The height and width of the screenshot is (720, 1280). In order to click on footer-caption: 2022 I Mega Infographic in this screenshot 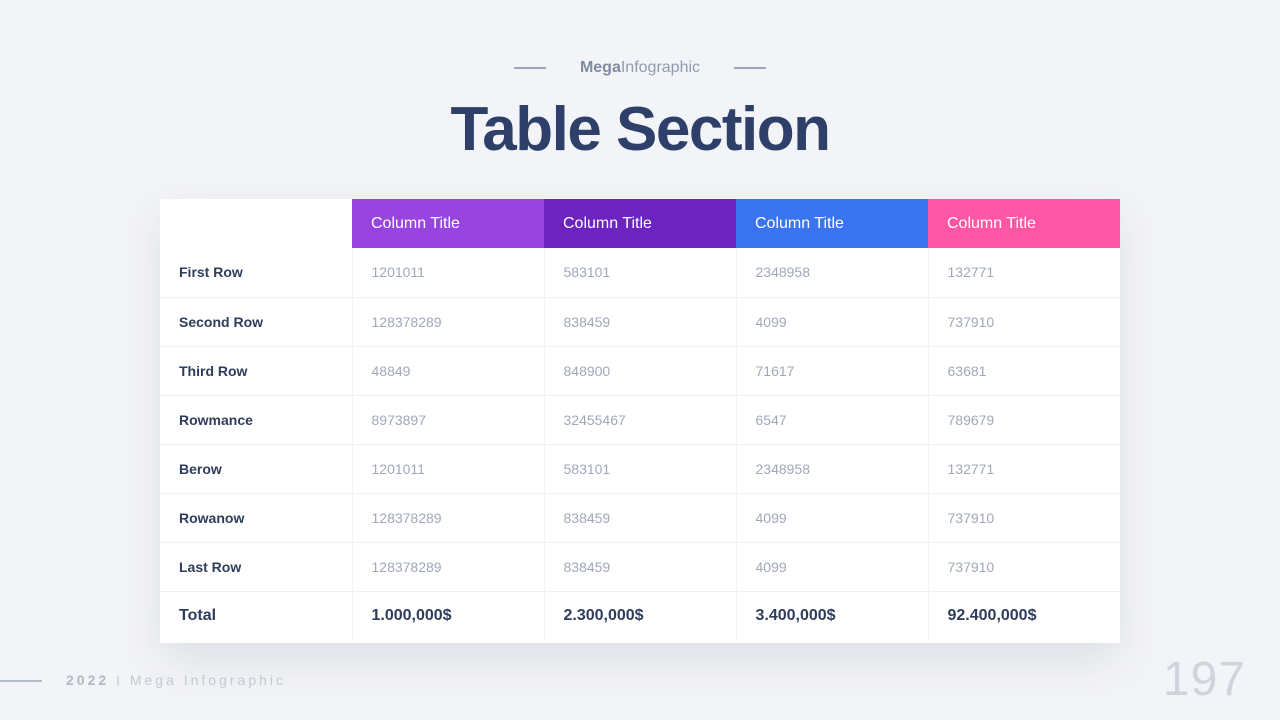, I will do `click(176, 680)`.